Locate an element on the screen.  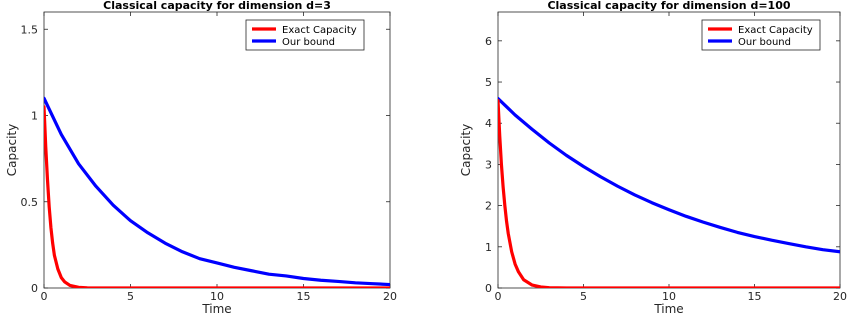
y-tick-label: 2 is located at coordinates (488, 206).